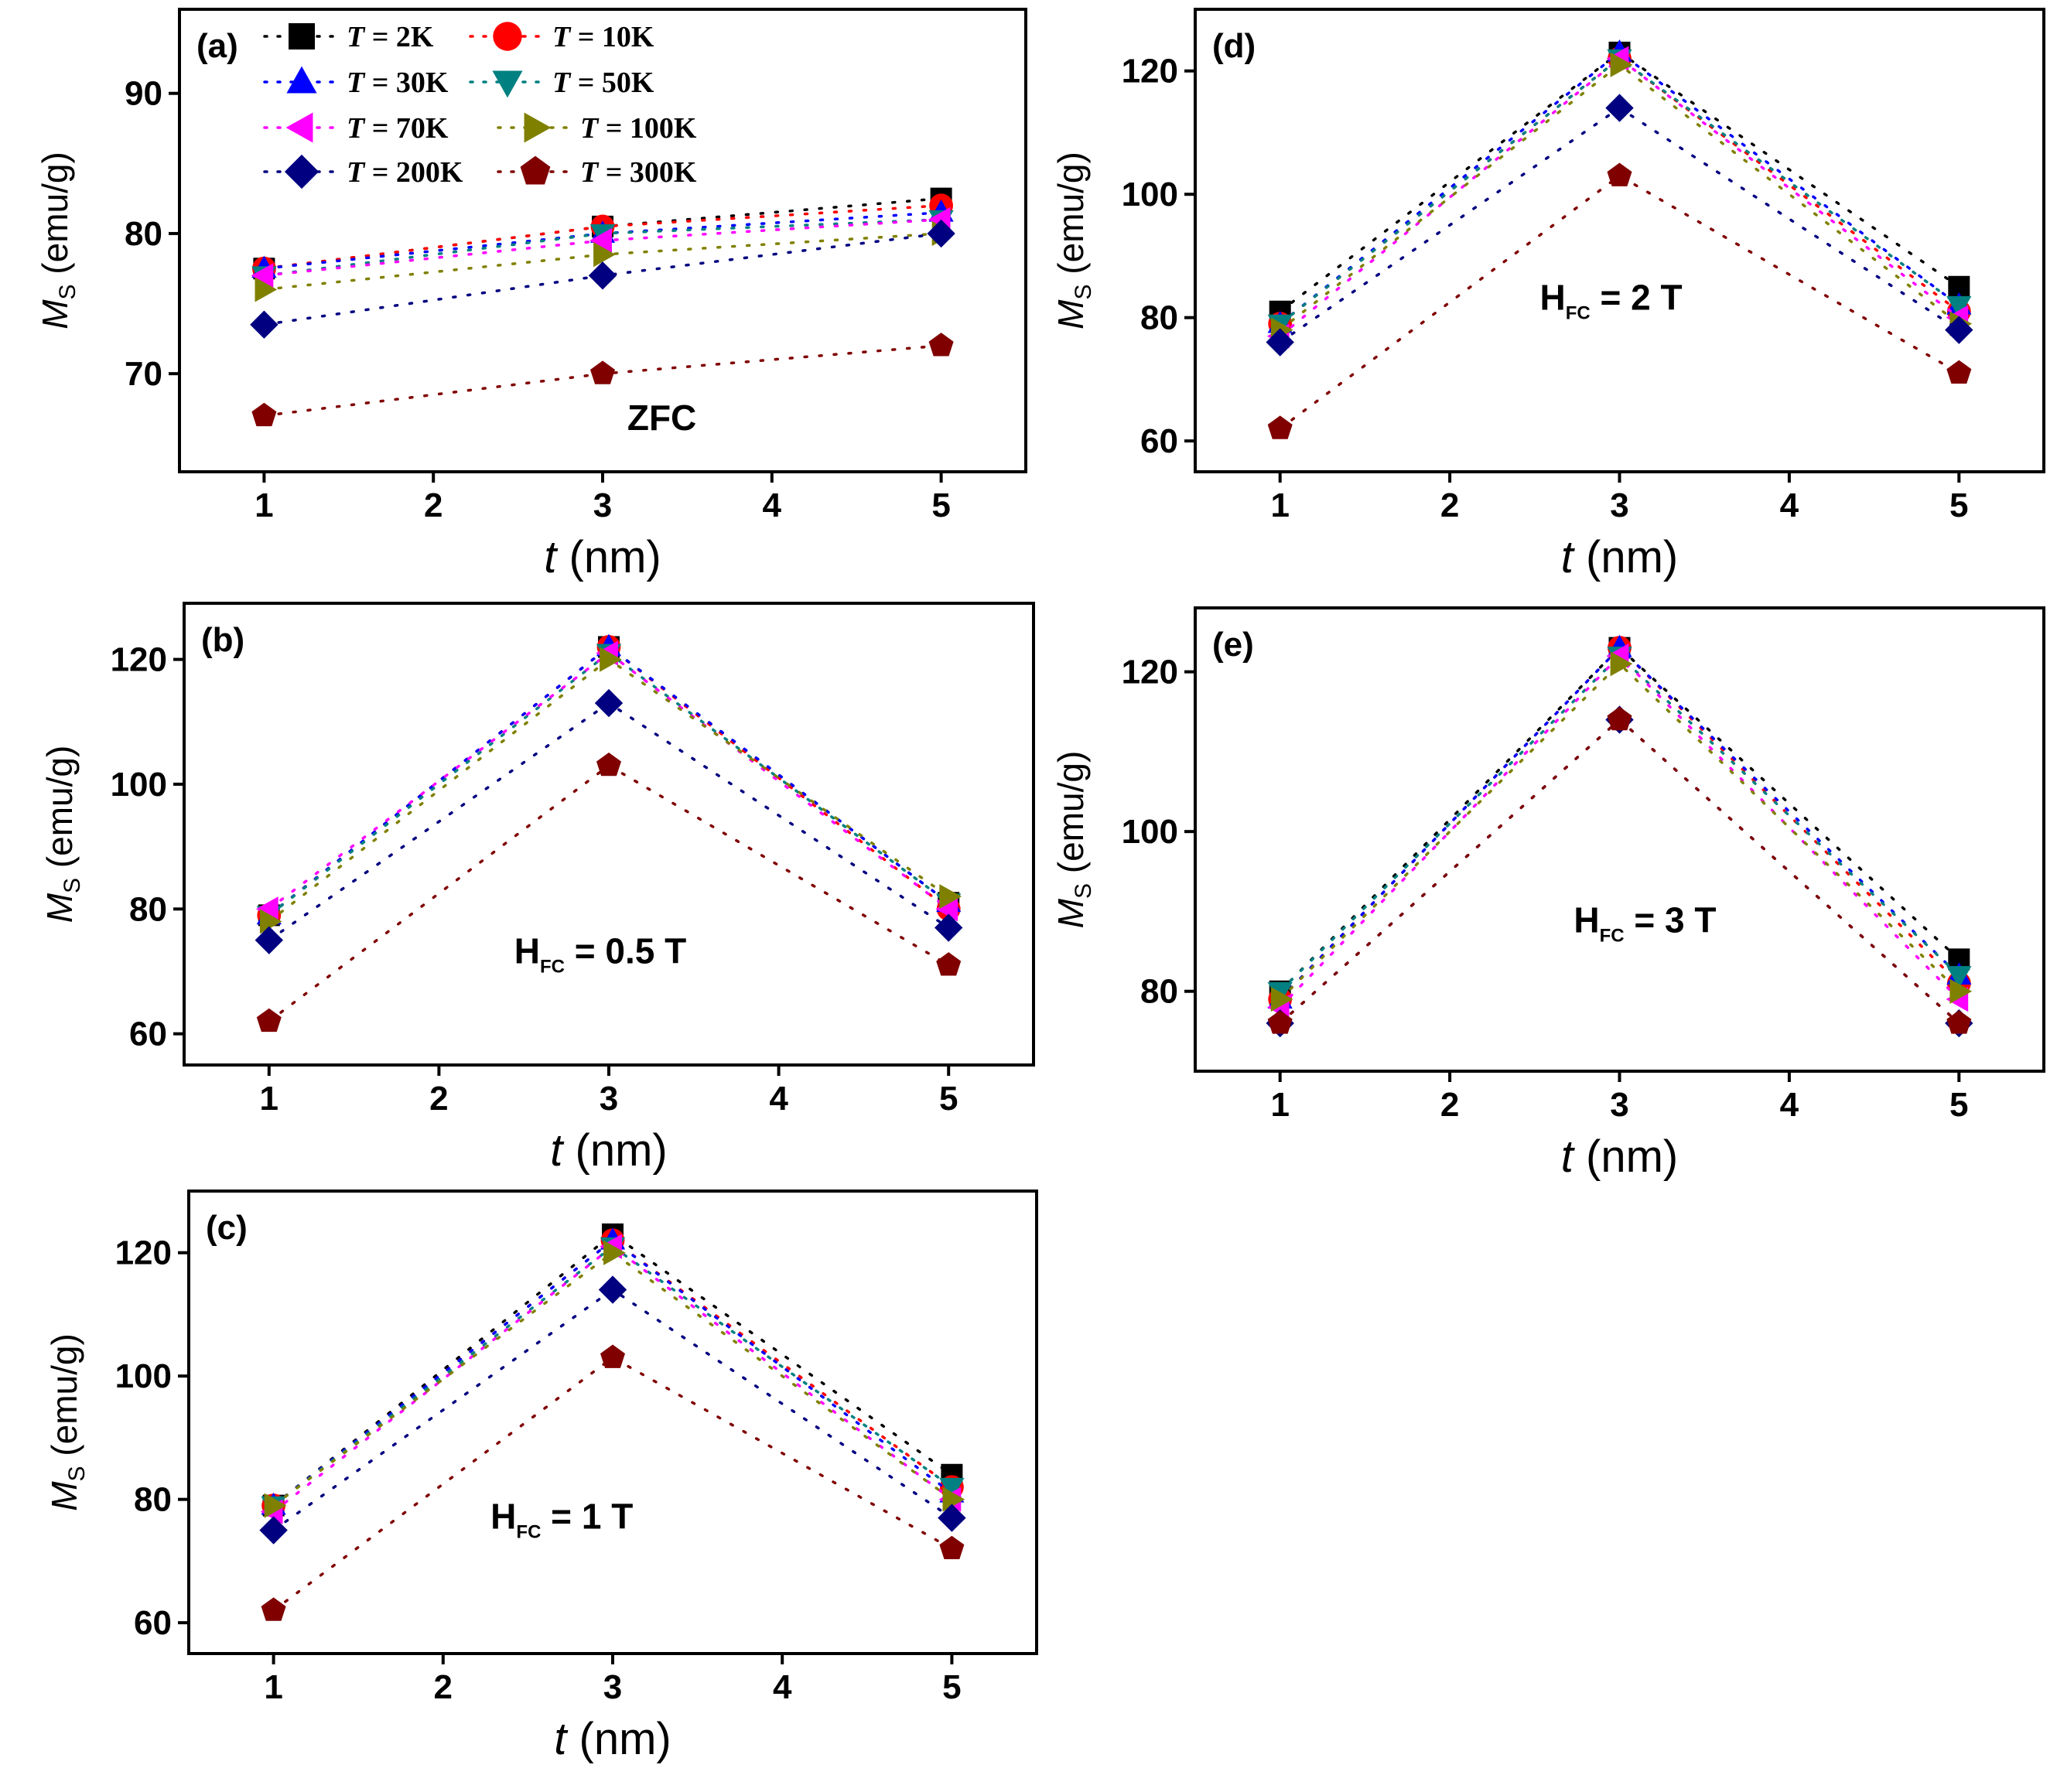  Describe the element at coordinates (143, 94) in the screenshot. I see `y-tick-label: 90` at that location.